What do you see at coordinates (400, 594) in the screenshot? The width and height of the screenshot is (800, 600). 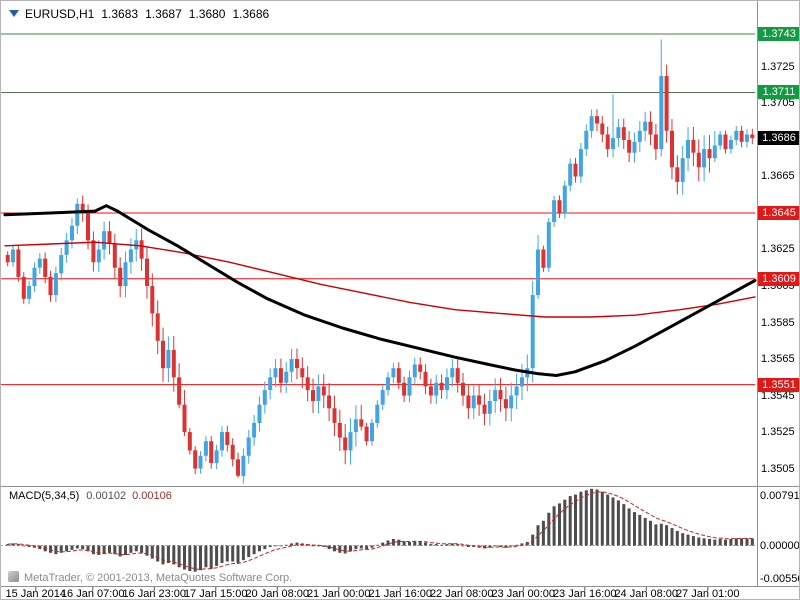 I see `time-axis-label: 21 Jan 16:00` at bounding box center [400, 594].